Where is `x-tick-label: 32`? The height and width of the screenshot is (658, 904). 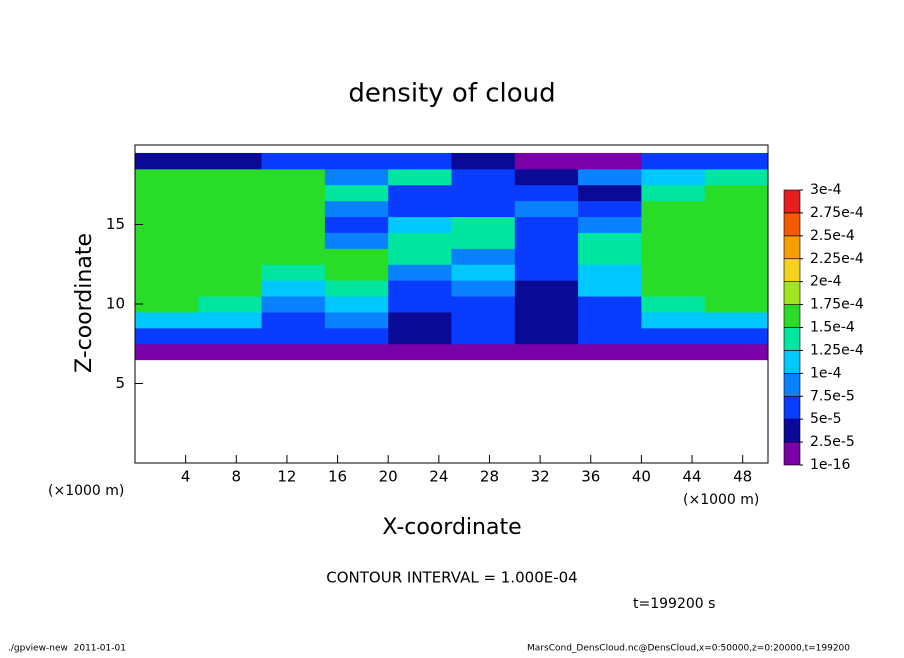 x-tick-label: 32 is located at coordinates (540, 477).